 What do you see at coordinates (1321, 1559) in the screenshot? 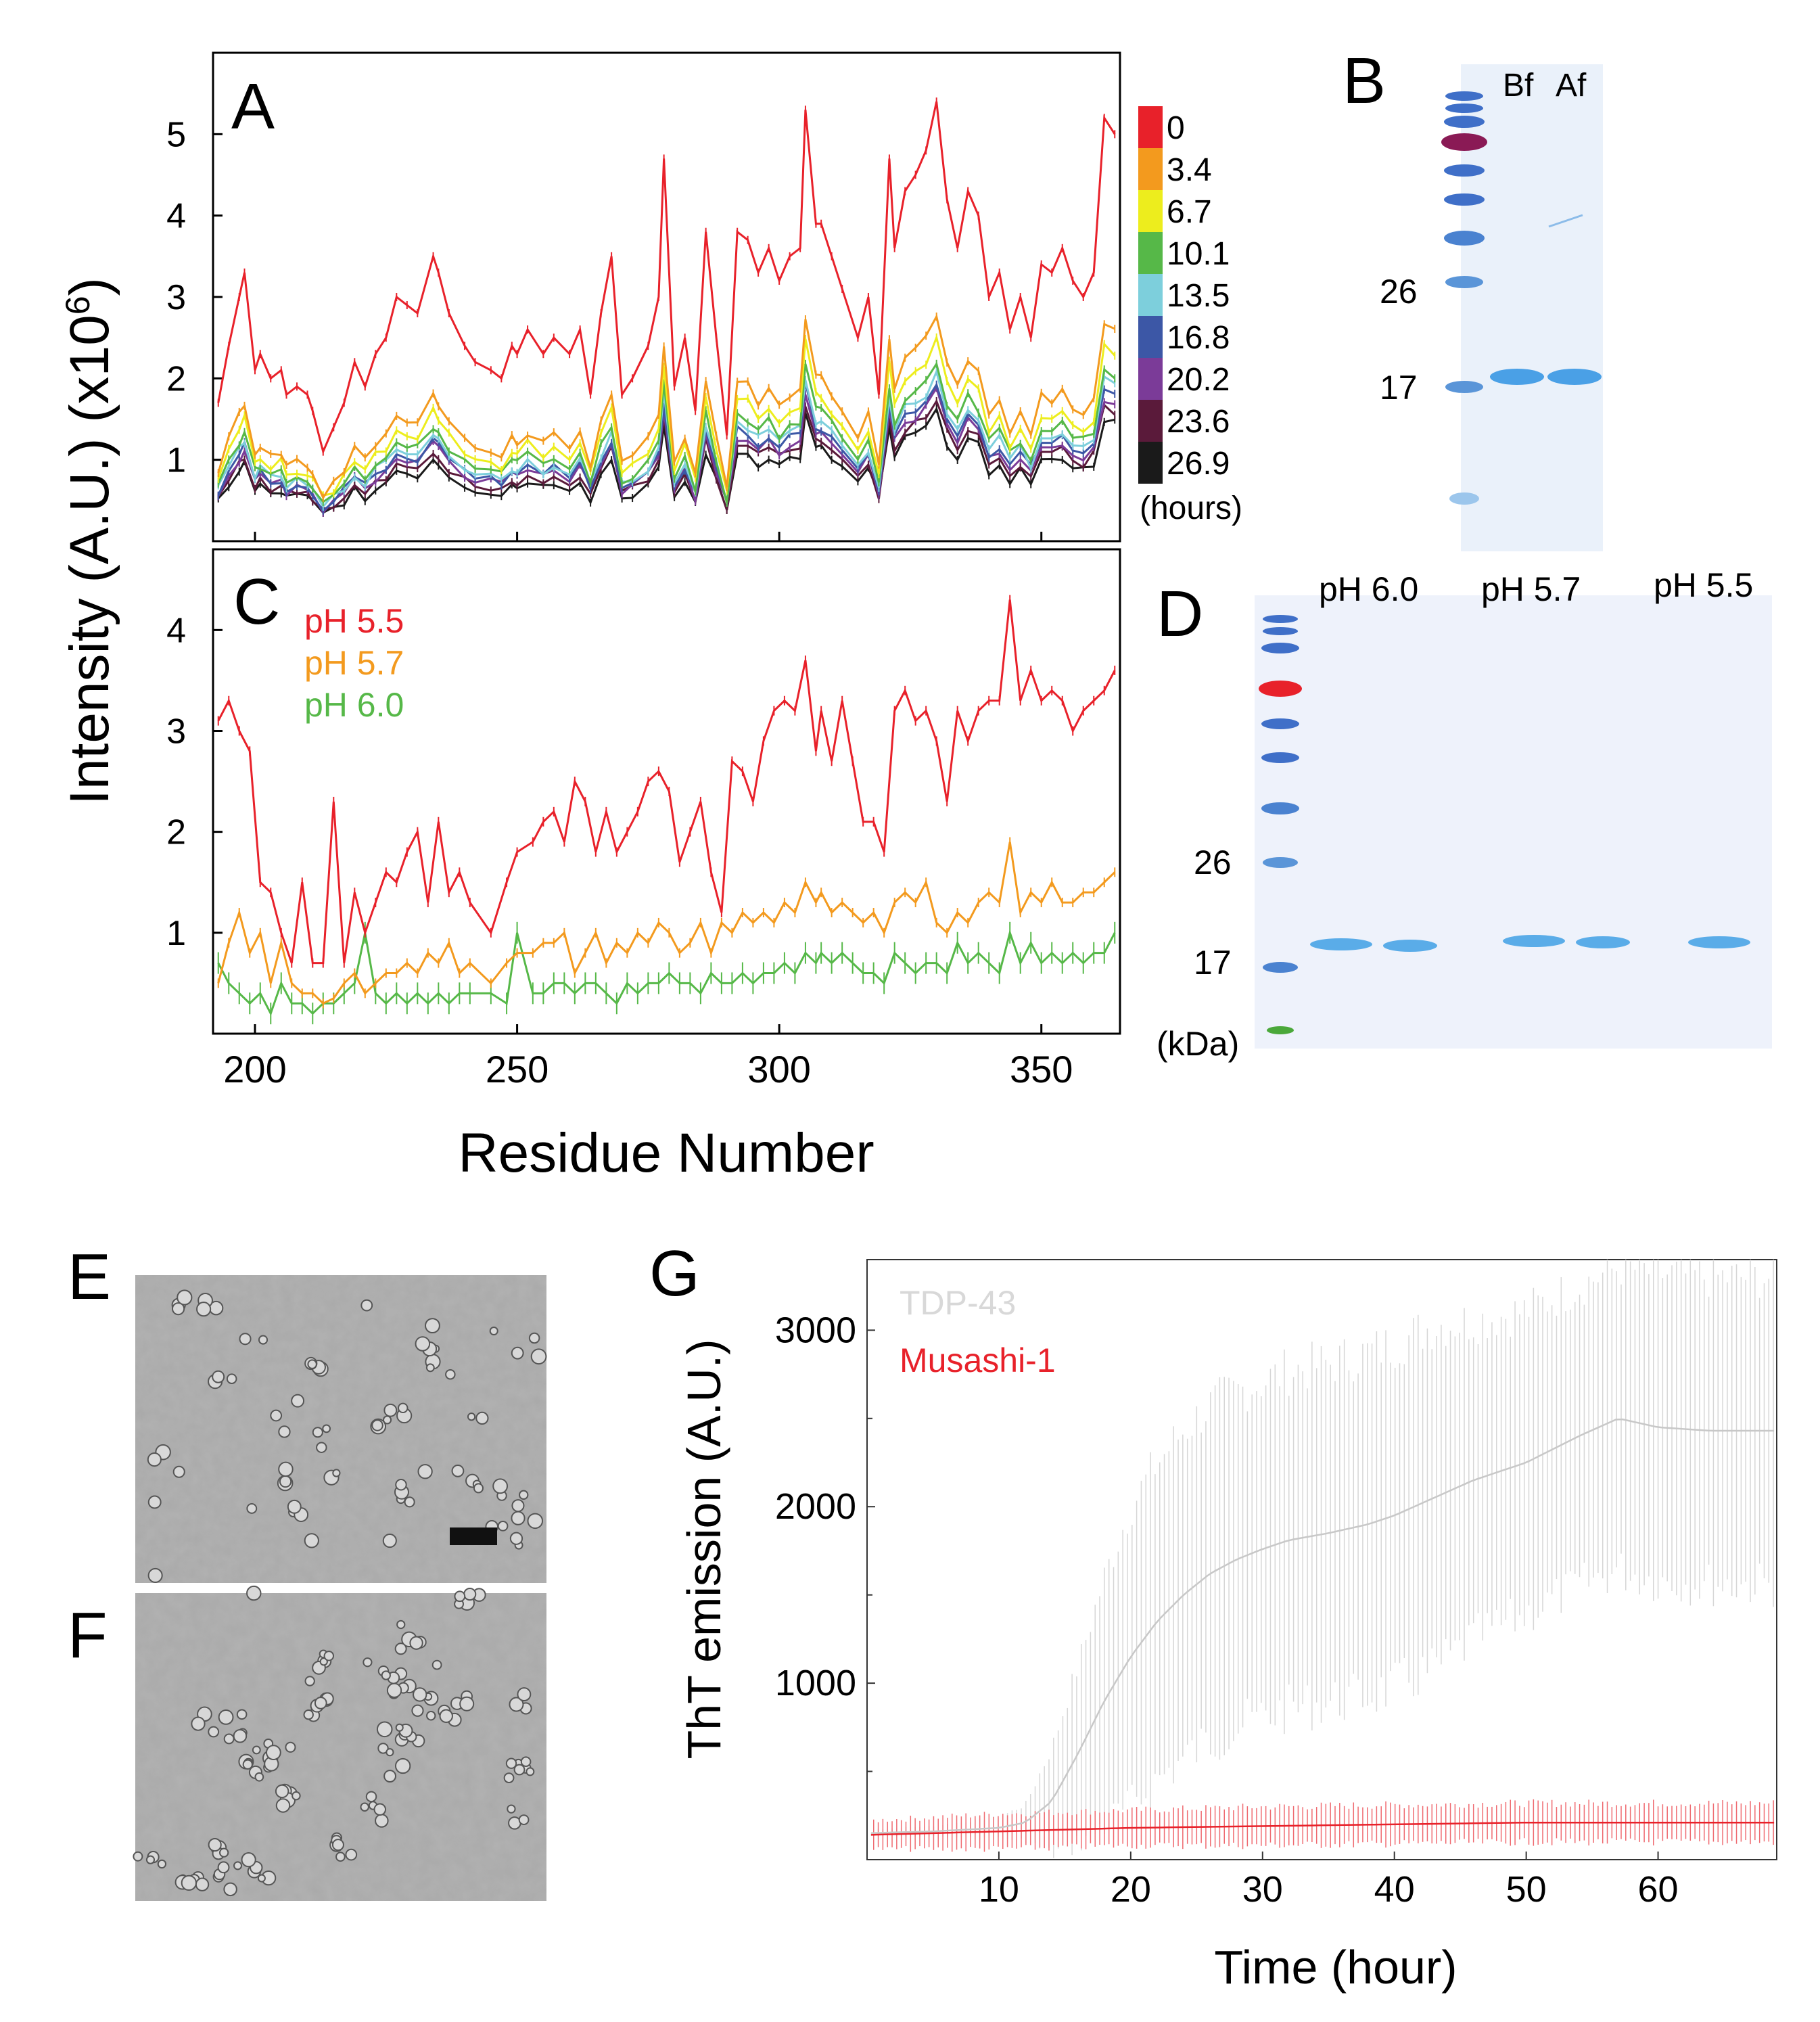
I see `panel-g-frame` at bounding box center [1321, 1559].